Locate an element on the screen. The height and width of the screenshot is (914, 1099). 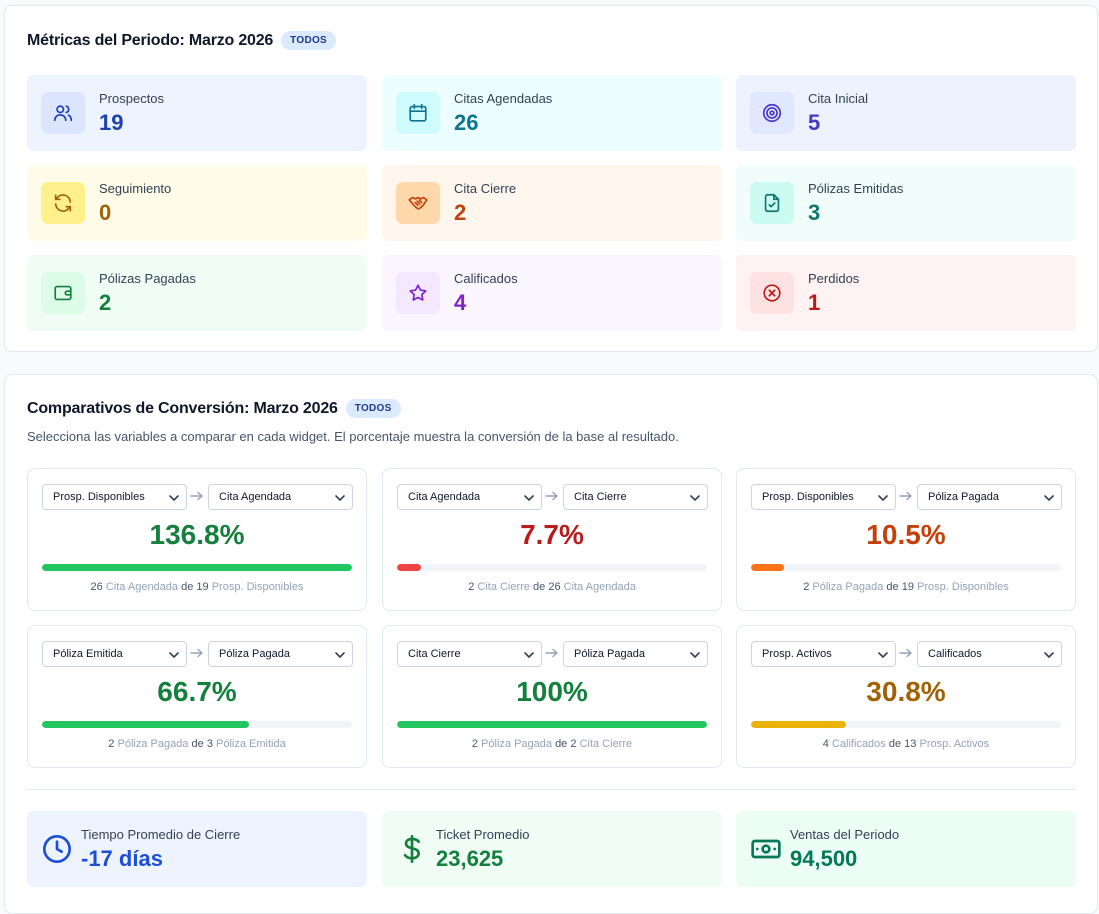
kpi-value: 23,625 is located at coordinates (470, 858).